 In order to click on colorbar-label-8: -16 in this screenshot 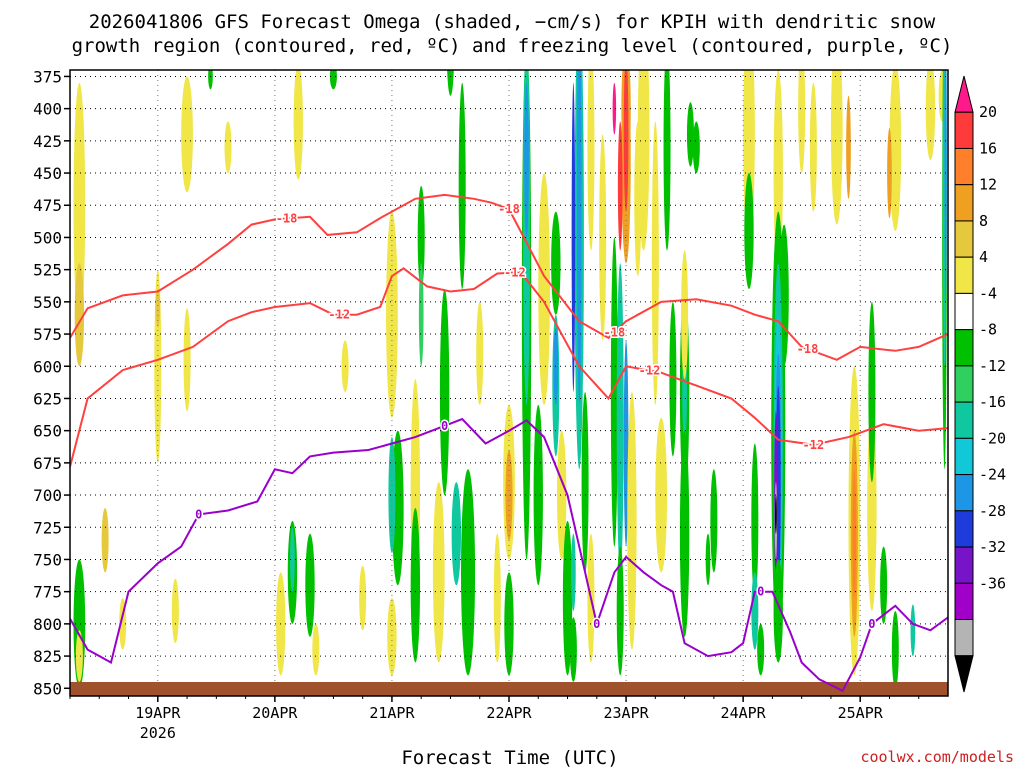, I will do `click(992, 402)`.